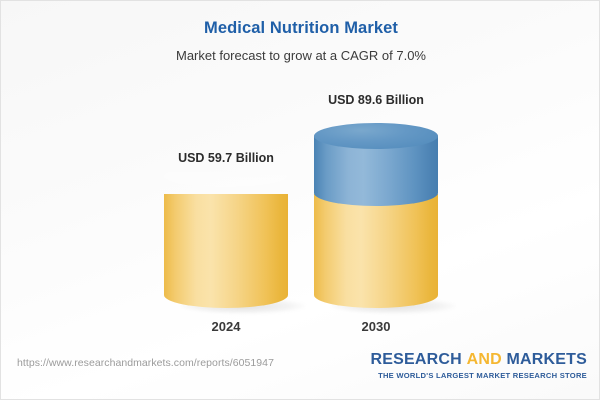  Describe the element at coordinates (546, 359) in the screenshot. I see `brand-word-markets: MARKETS` at that location.